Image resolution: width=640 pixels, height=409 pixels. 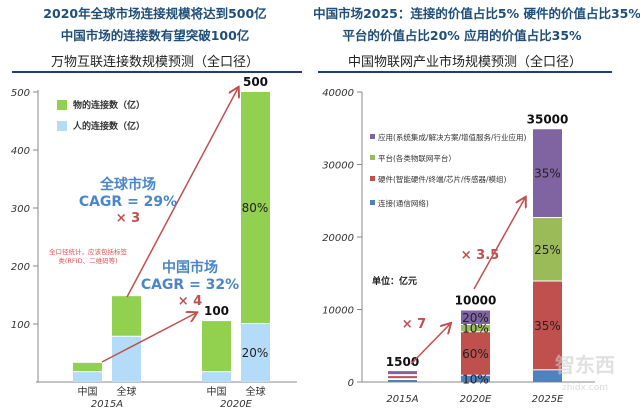 What do you see at coordinates (20, 93) in the screenshot?
I see `y-tick-label: 500` at bounding box center [20, 93].